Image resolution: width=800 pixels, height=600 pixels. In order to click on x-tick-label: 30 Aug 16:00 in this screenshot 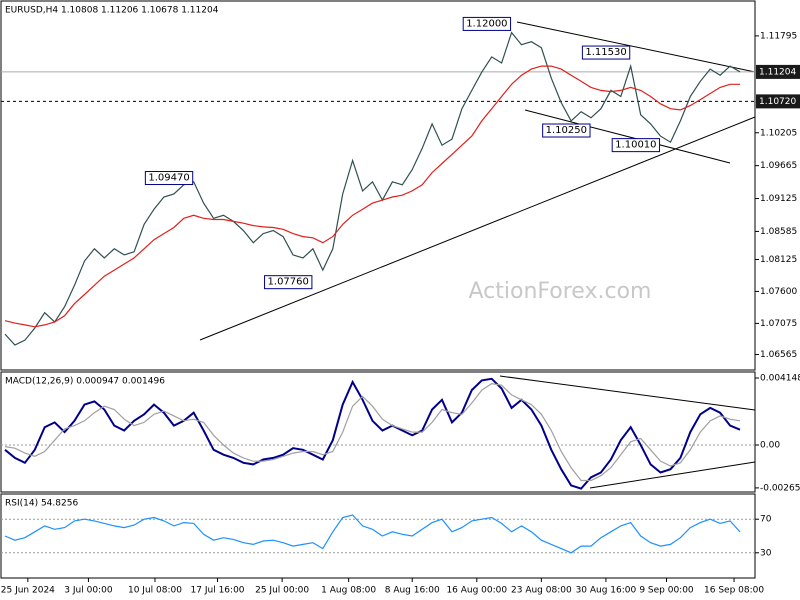, I will do `click(606, 591)`.